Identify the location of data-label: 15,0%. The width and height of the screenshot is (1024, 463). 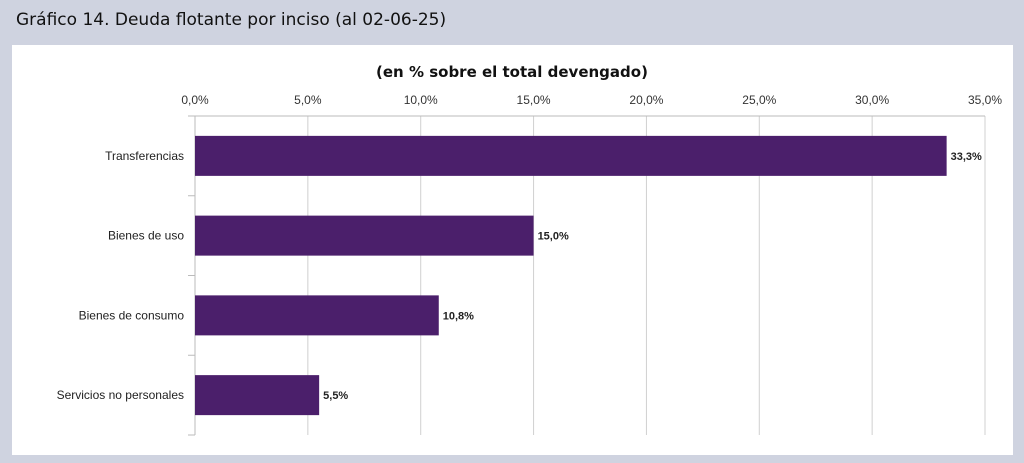
(553, 237).